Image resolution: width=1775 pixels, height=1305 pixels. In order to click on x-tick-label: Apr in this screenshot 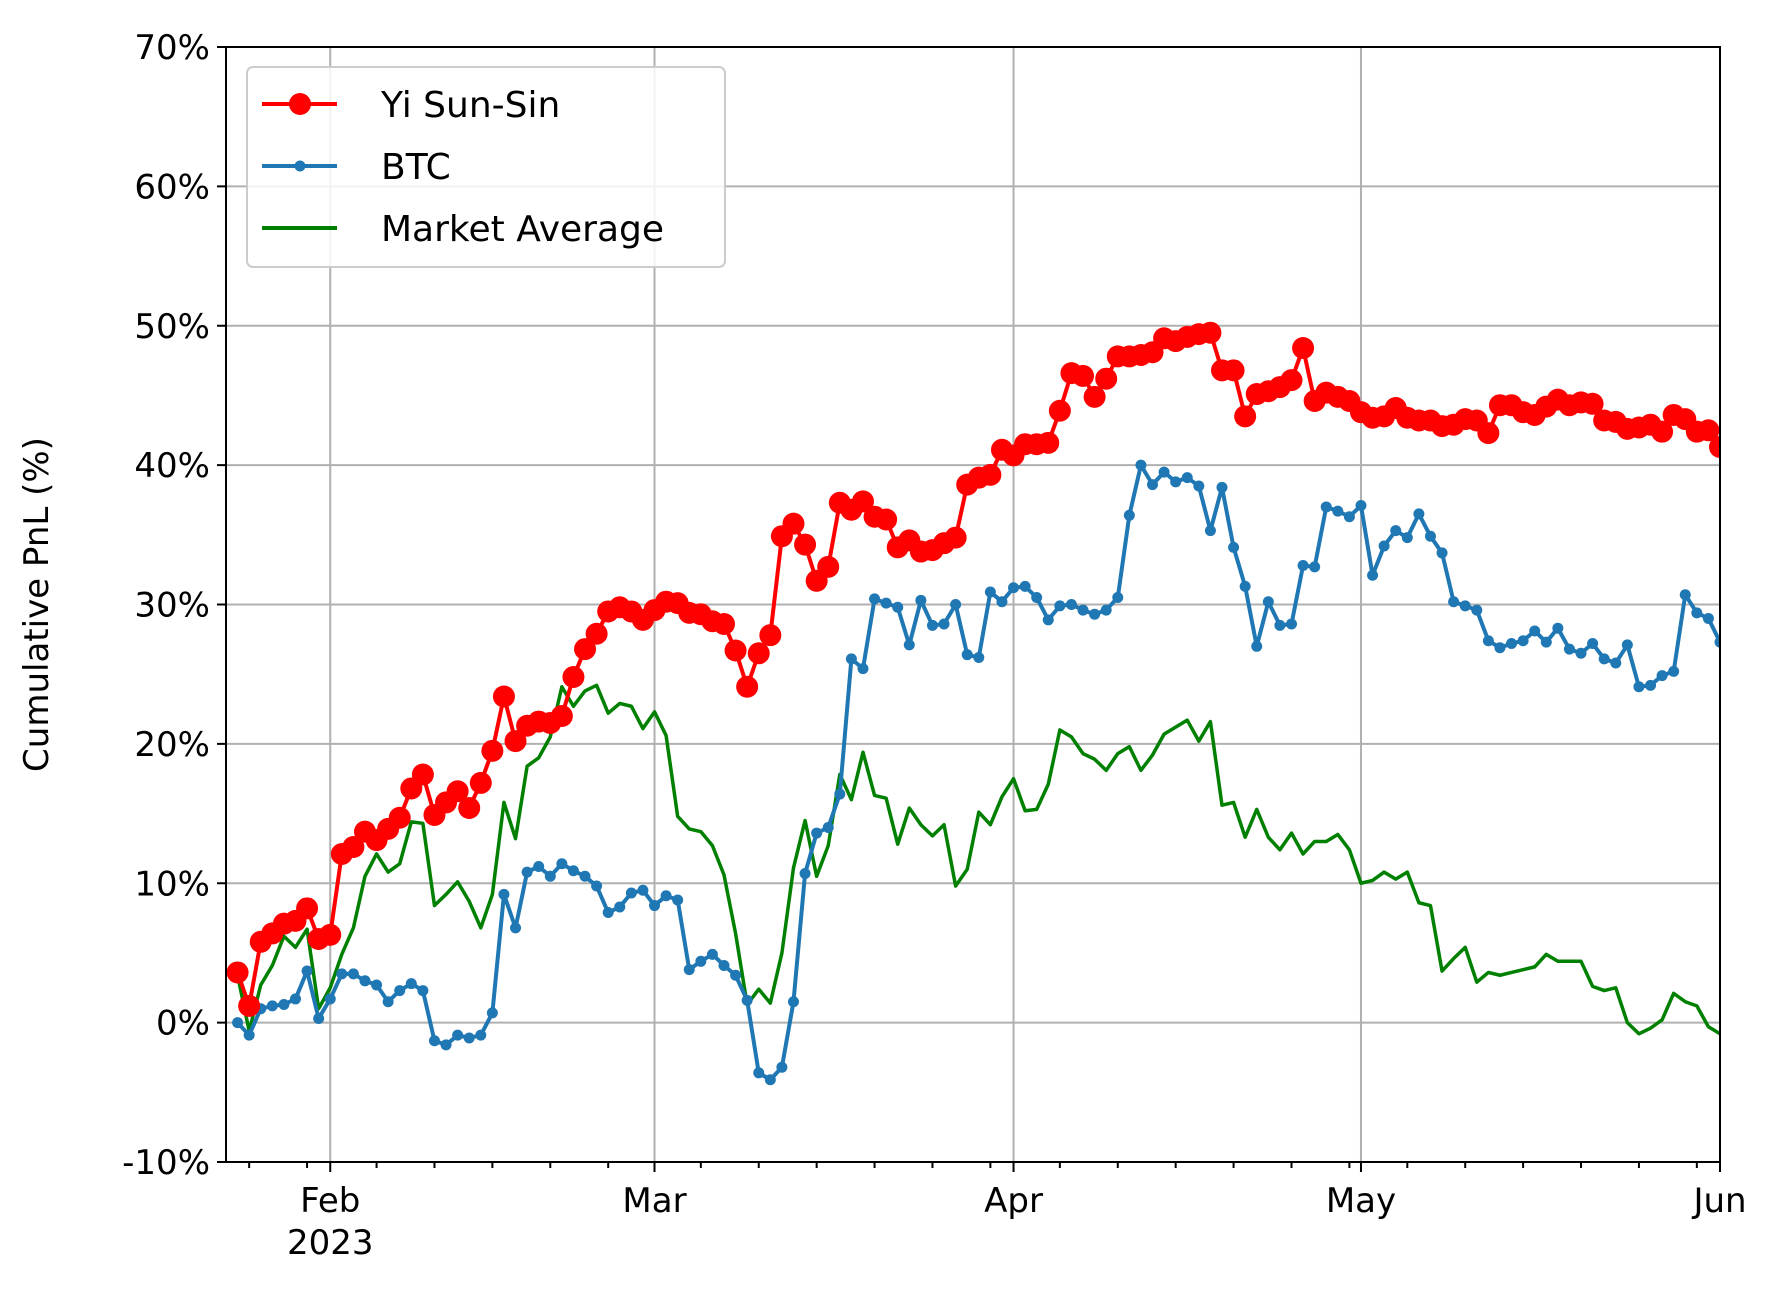, I will do `click(1013, 1201)`.